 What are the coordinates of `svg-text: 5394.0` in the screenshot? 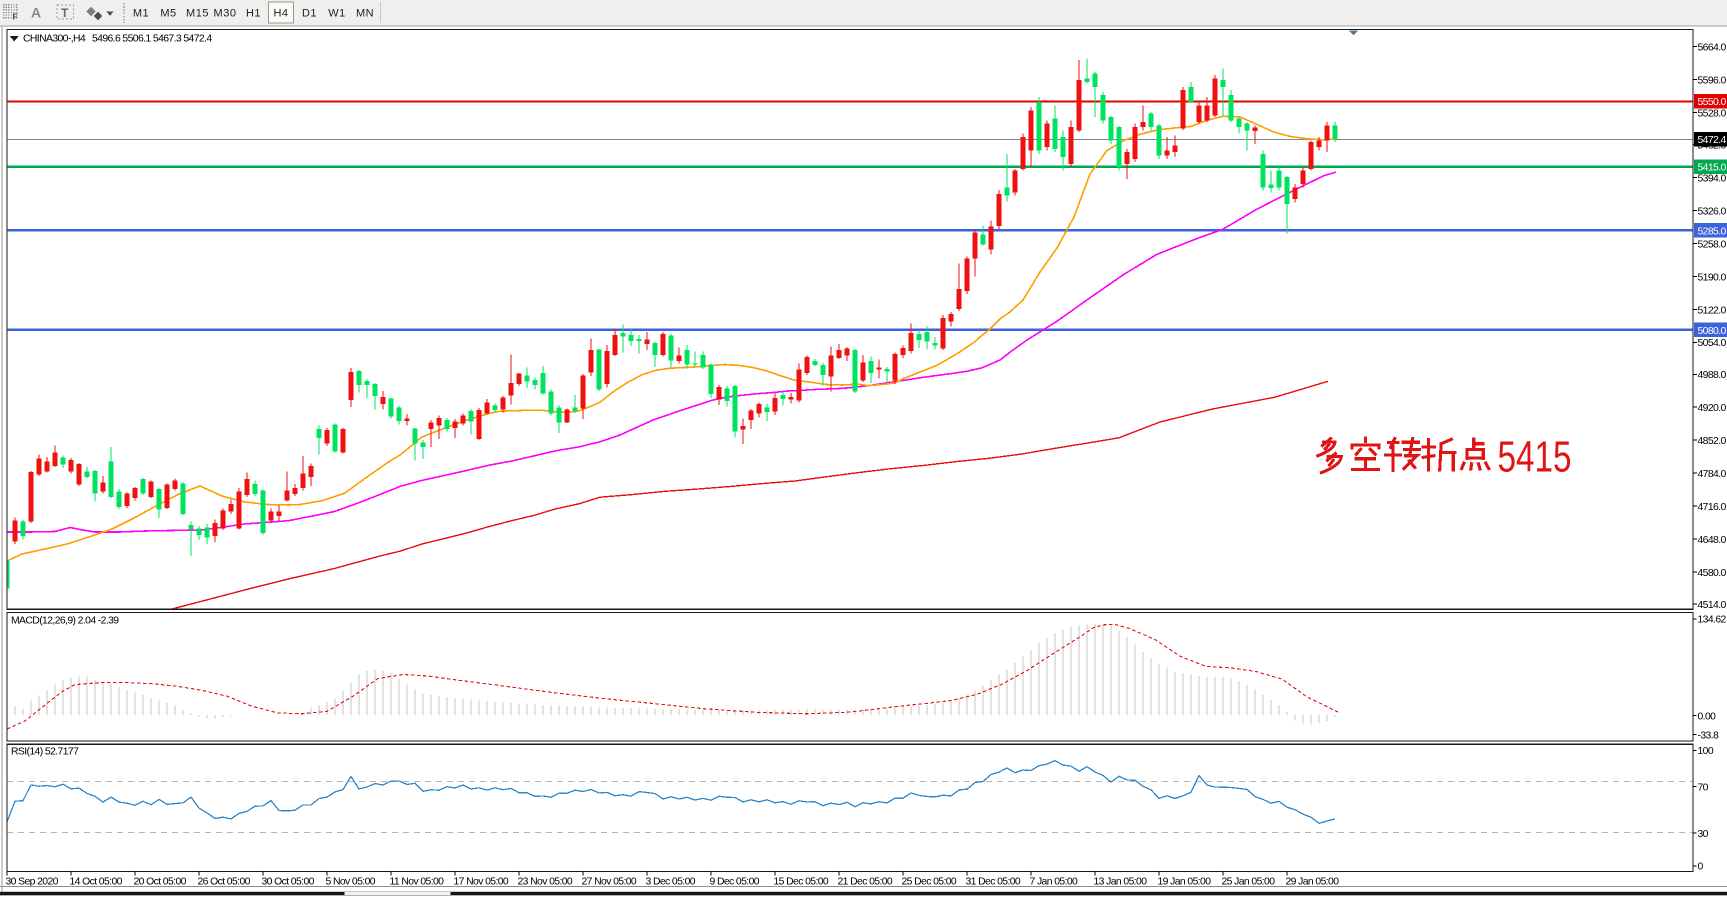 It's located at (1712, 178).